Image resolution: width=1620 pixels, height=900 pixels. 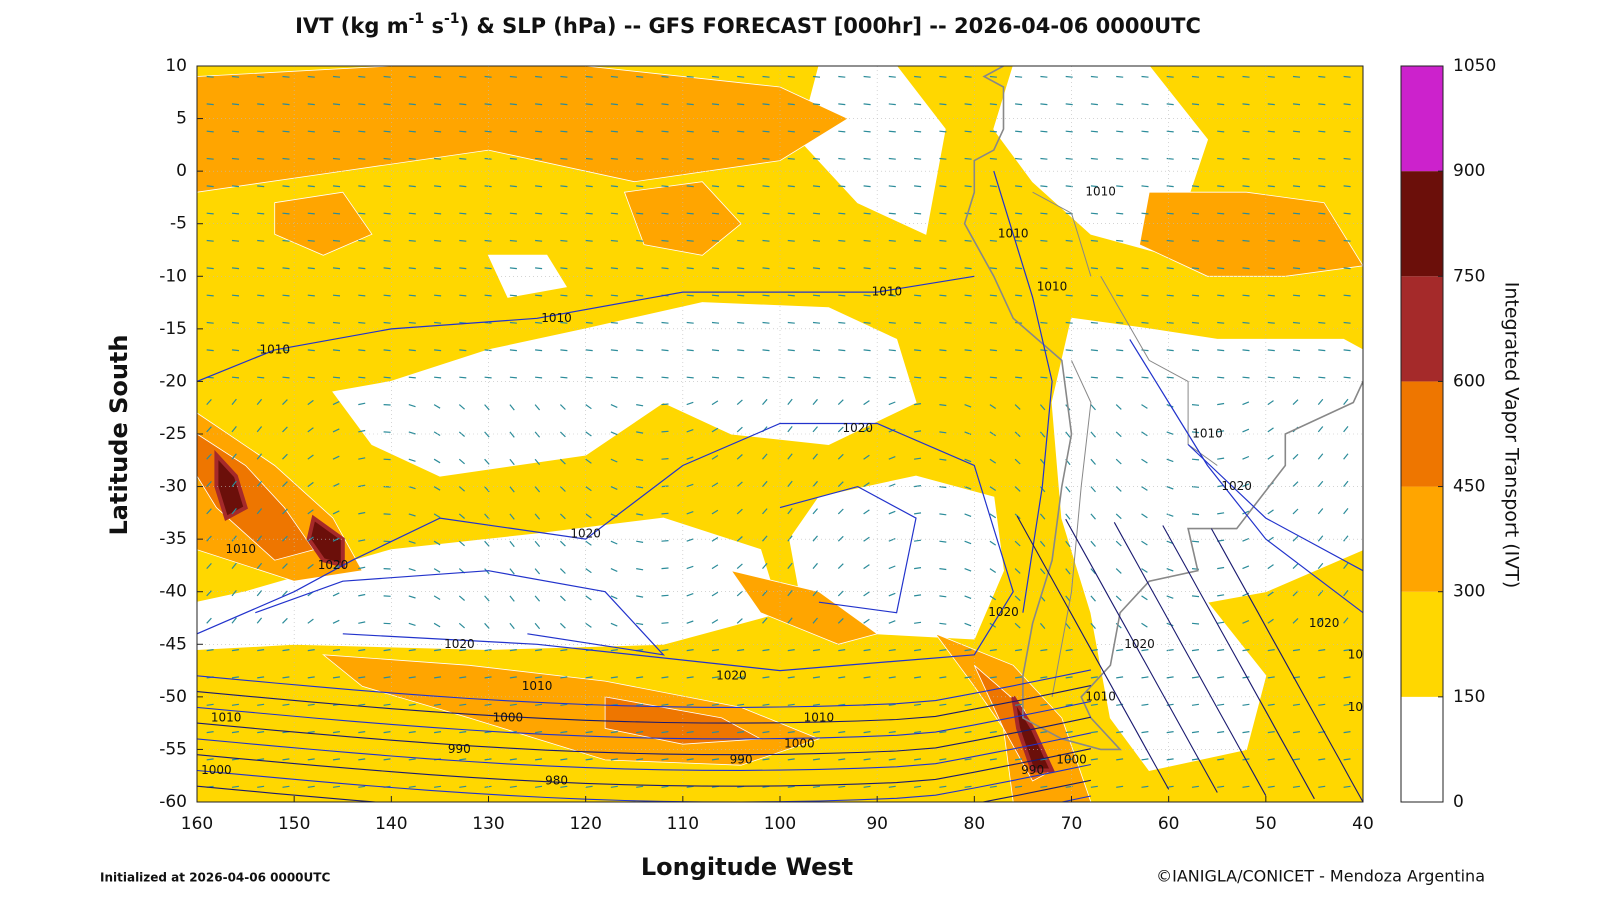 I want to click on footer-right: ©IANIGLA/CONICET - Mendoza Argentina, so click(x=1320, y=876).